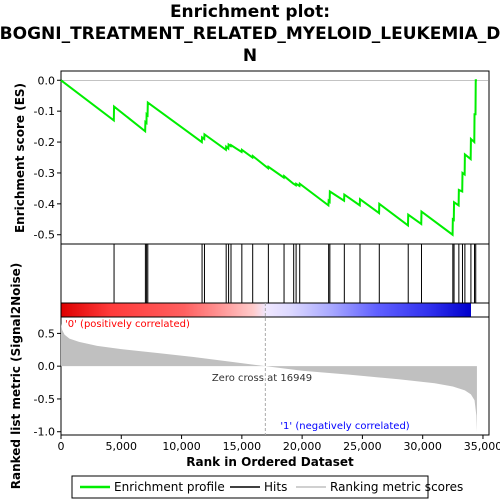 The image size is (500, 500). I want to click on x-tick-label: 10,000, so click(181, 446).